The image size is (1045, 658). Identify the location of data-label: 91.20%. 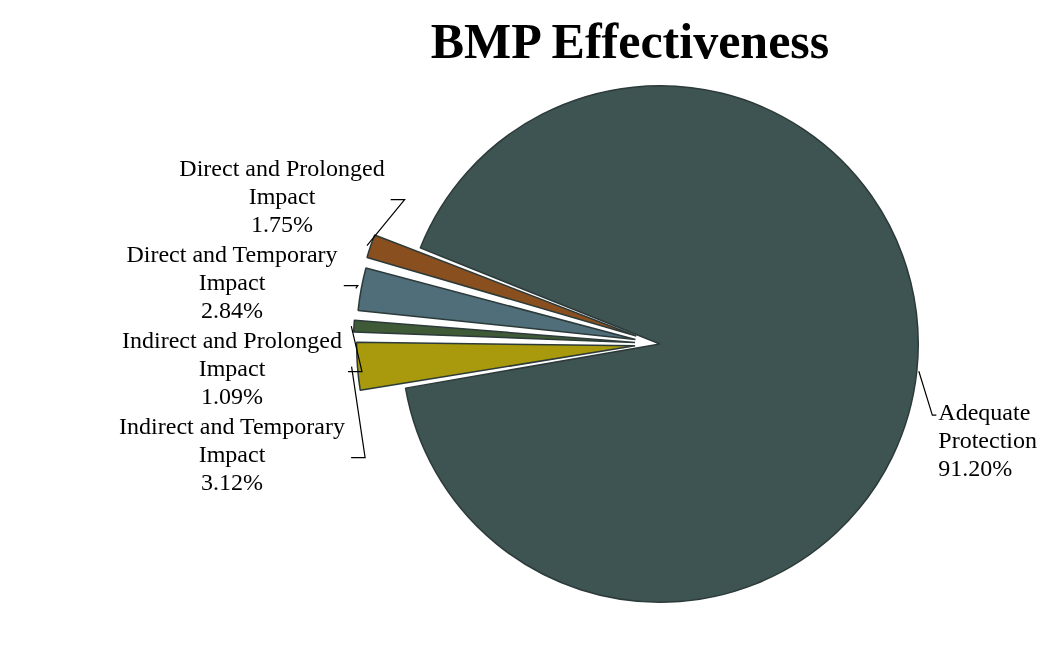
(975, 467).